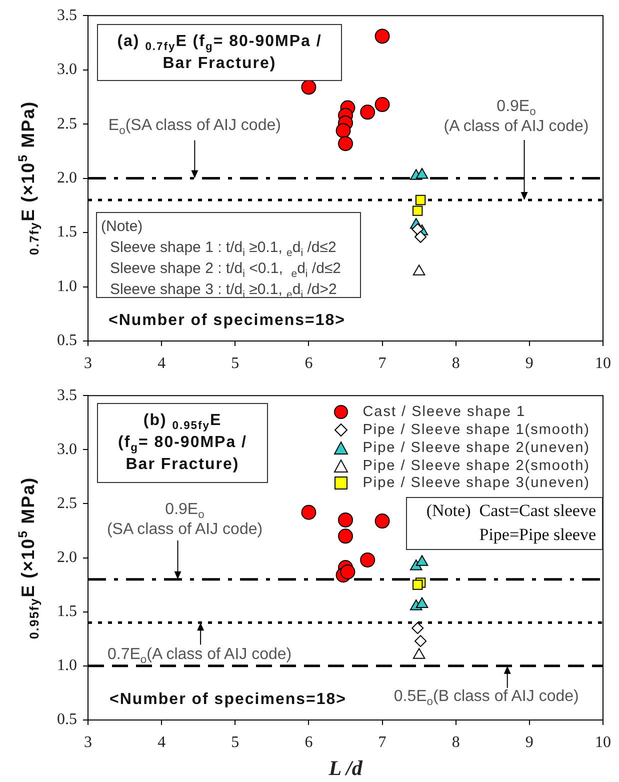  Describe the element at coordinates (219, 52) in the screenshot. I see `title-box: (a) $_{0.7fy}$E (f$_{g}$= 80-90MPa / Bar Fracture)` at that location.